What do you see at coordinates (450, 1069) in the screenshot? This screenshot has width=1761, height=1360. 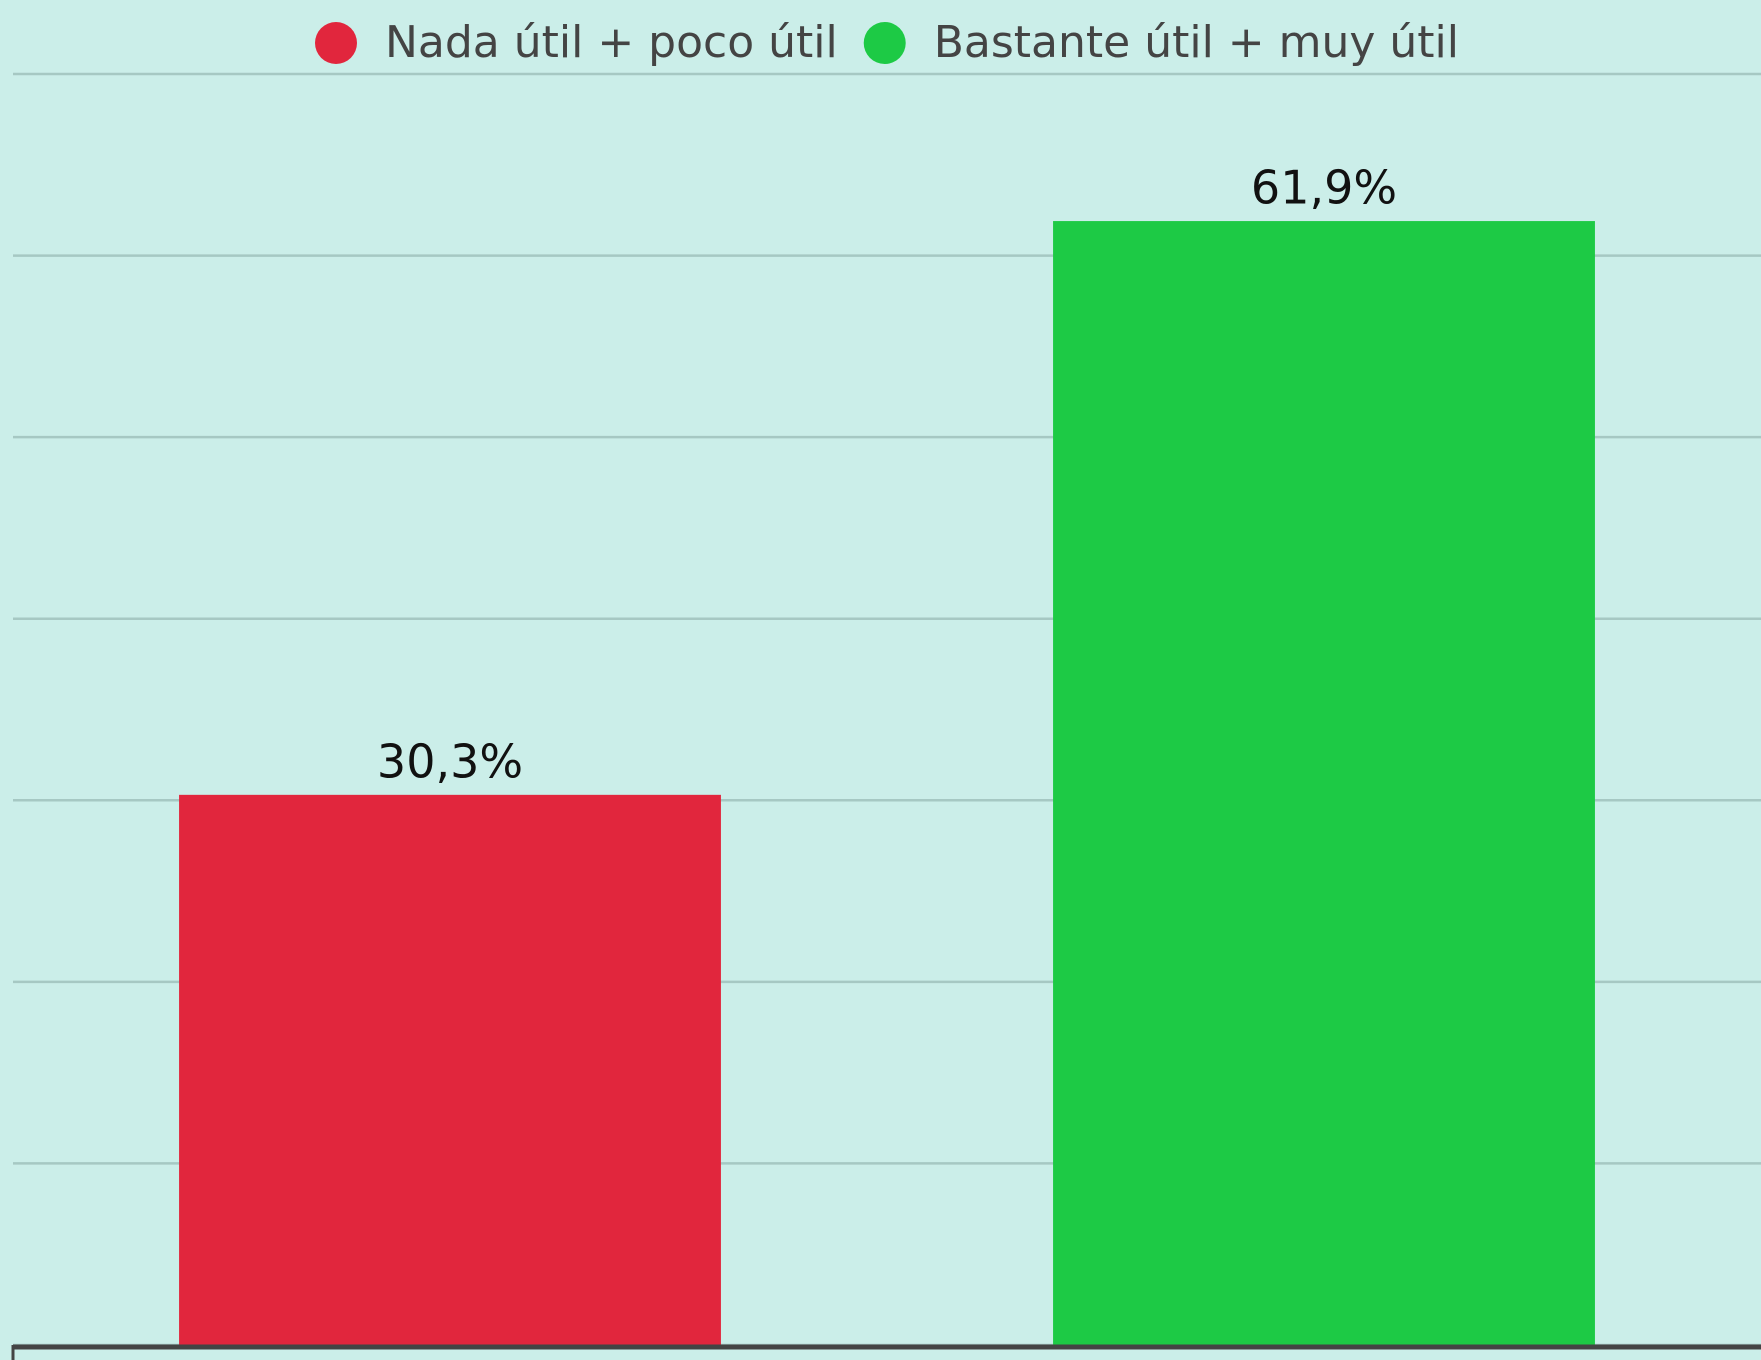 I see `bar` at bounding box center [450, 1069].